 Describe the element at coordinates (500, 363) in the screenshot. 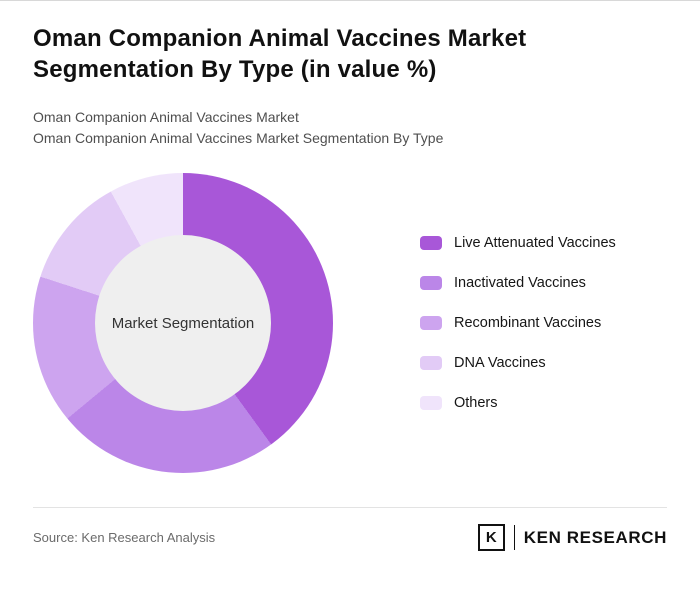

I see `legend-label: DNA Vaccines` at that location.